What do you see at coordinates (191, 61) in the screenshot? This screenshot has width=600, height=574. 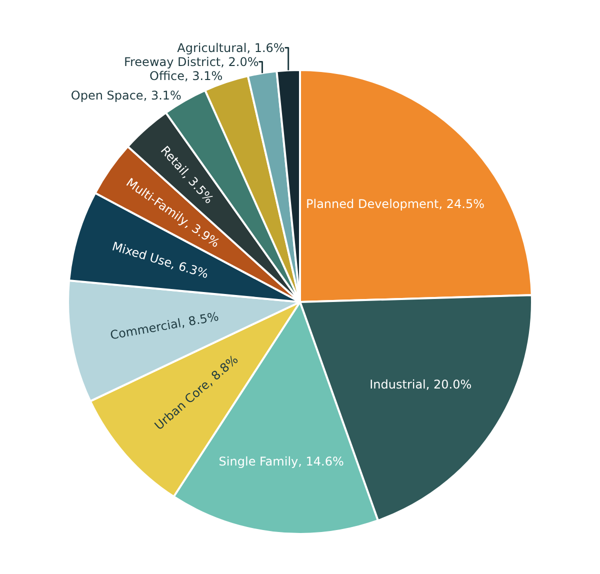 I see `slice-label: Freeway District, 2.0%` at bounding box center [191, 61].